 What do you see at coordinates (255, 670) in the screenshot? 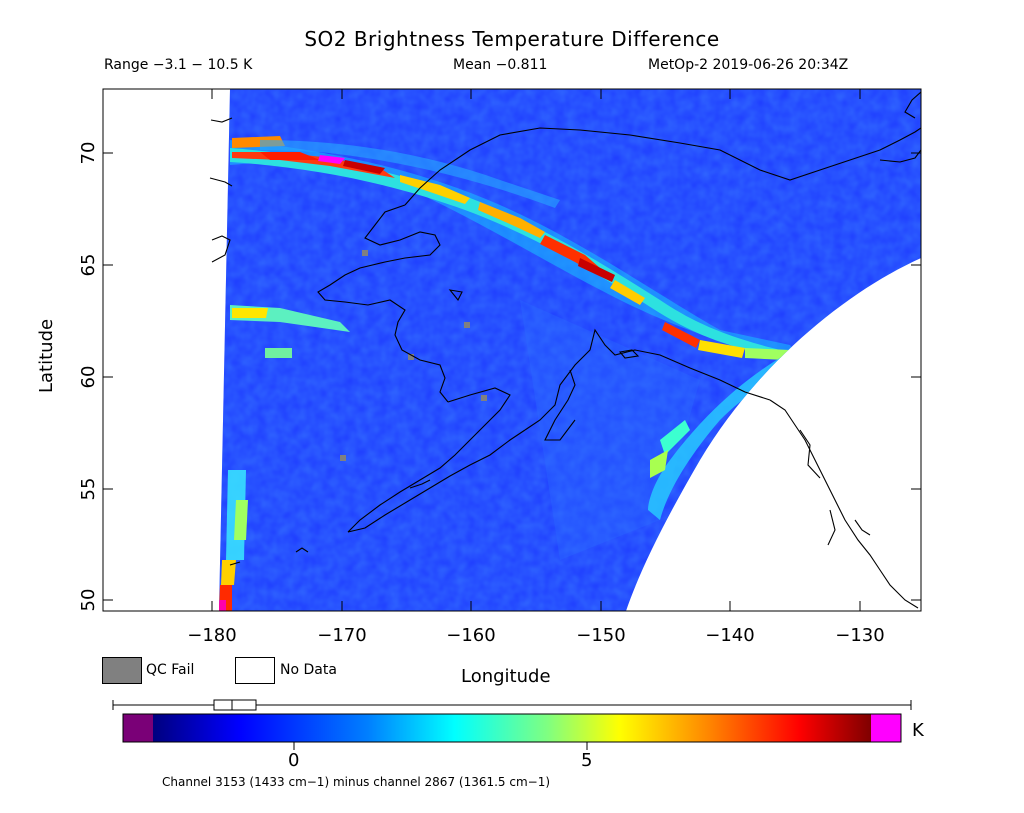
I see `no-data-swatch` at bounding box center [255, 670].